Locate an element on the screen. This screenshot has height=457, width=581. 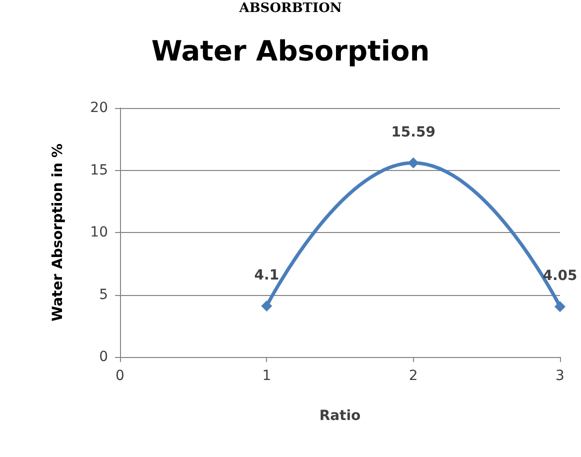
data-label: 4.1 is located at coordinates (267, 275).